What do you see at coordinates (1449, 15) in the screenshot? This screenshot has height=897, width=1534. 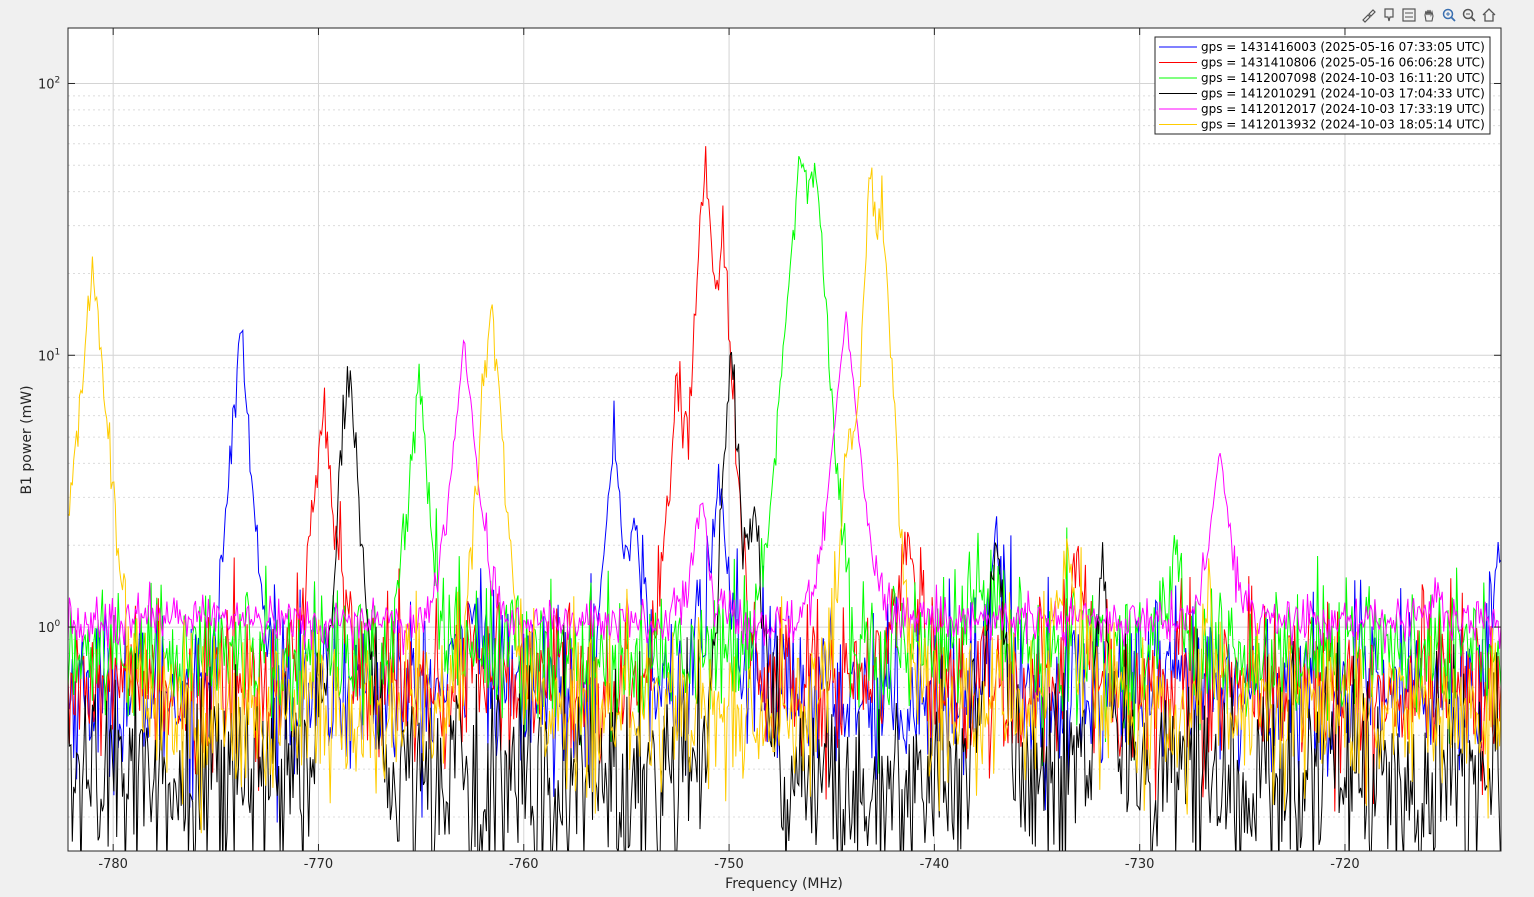 I see `zoom-in-icon` at bounding box center [1449, 15].